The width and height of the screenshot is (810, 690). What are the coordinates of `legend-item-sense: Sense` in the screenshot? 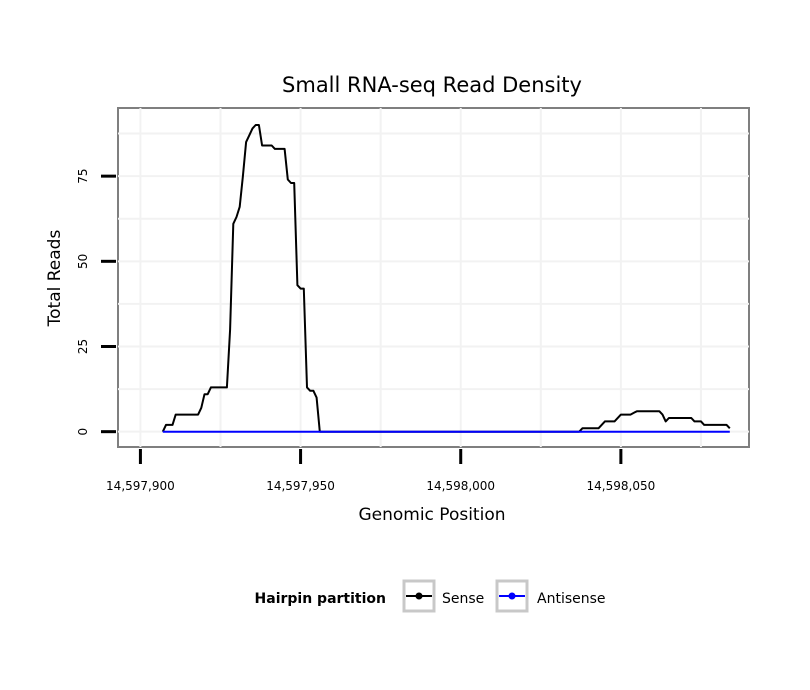 It's located at (443, 596).